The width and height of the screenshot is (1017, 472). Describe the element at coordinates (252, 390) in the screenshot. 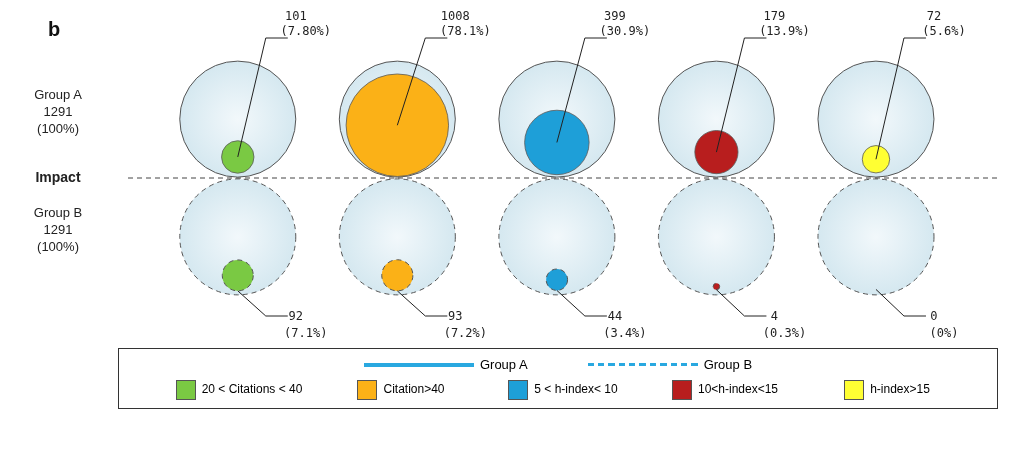

I see `category-label: 20 < Citations < 40` at that location.